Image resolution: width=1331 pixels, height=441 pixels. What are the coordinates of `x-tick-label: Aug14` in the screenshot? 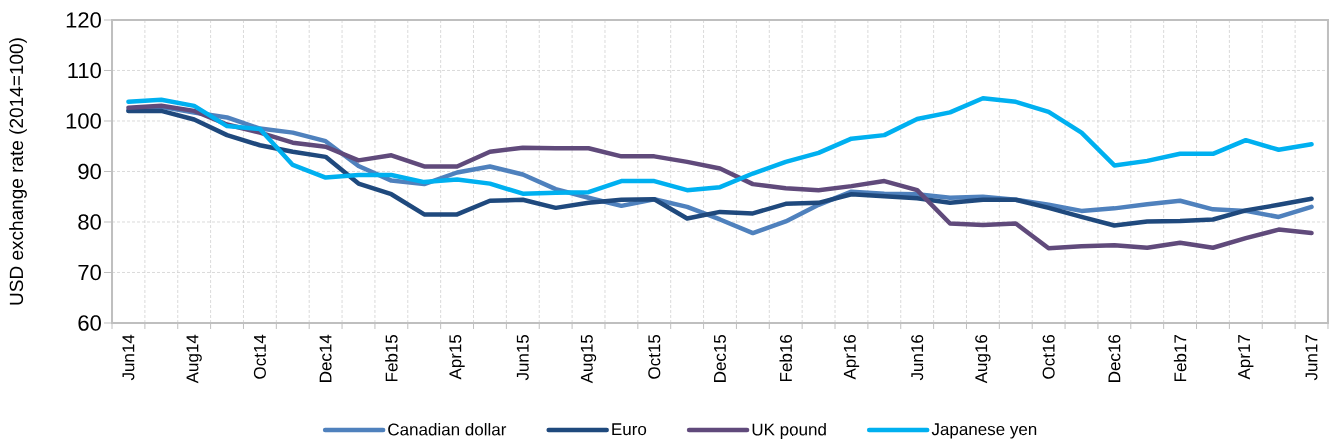 It's located at (194, 359).